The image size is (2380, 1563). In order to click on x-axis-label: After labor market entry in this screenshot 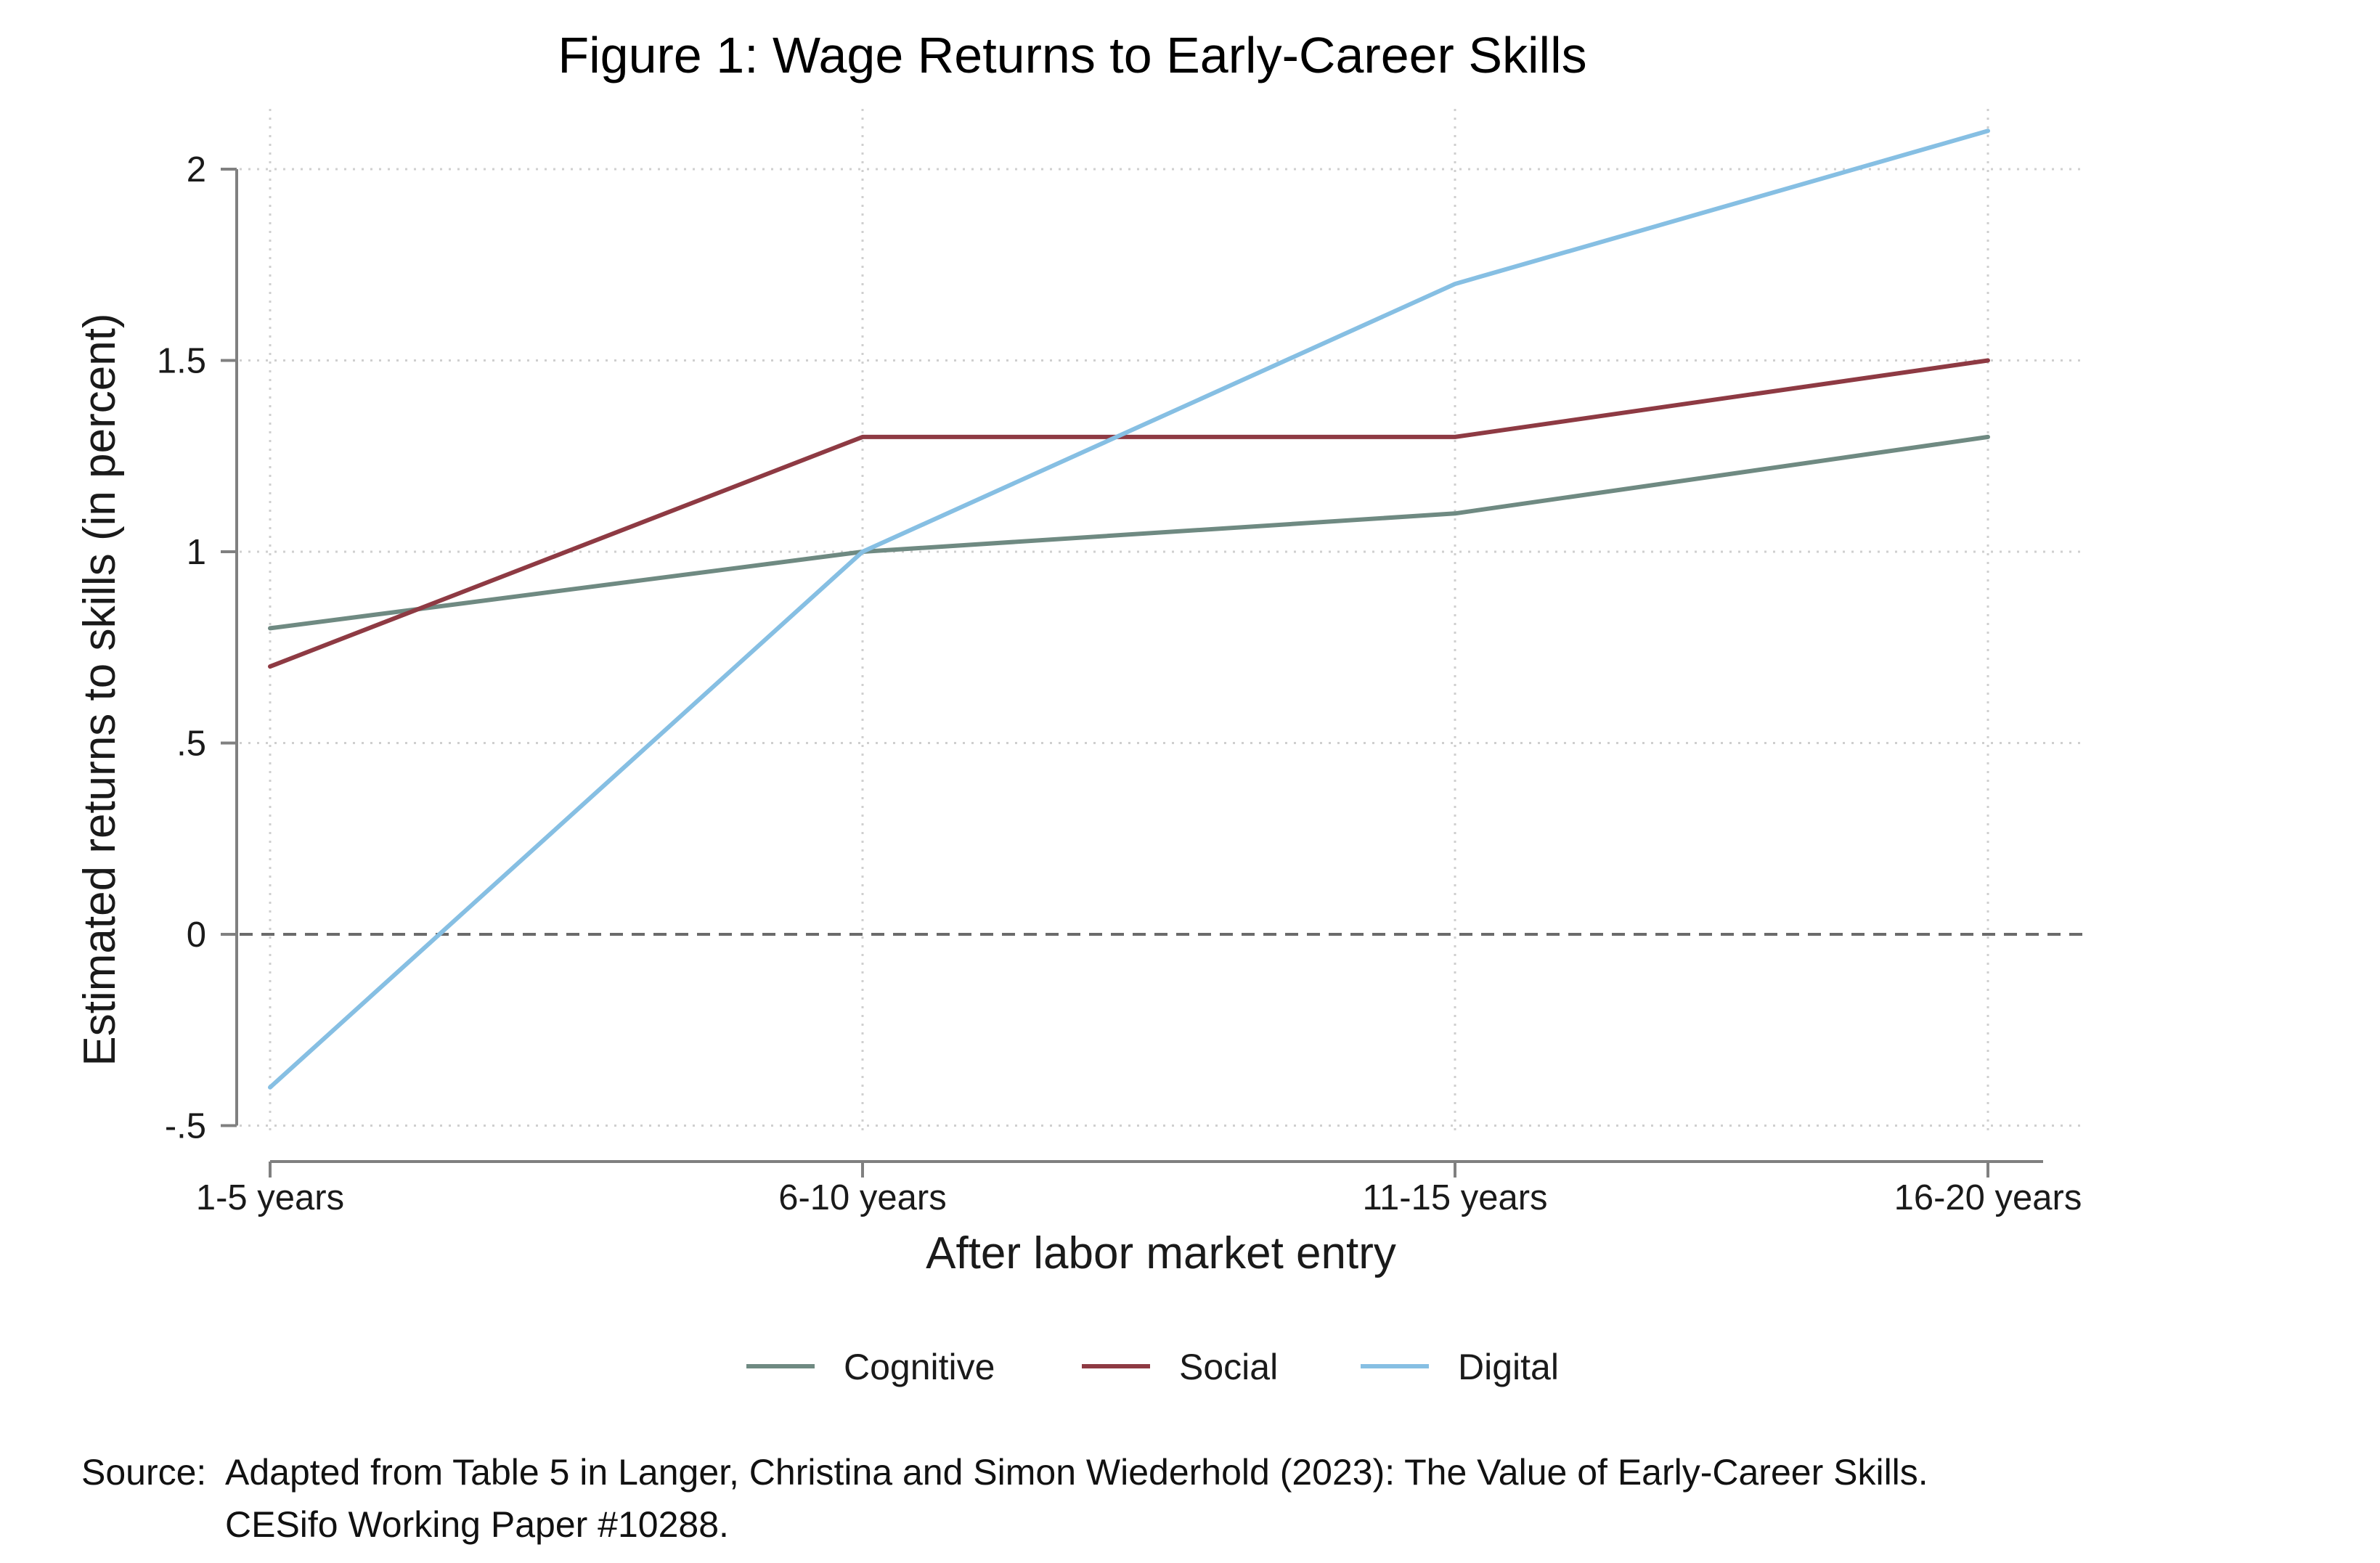, I will do `click(1161, 1253)`.